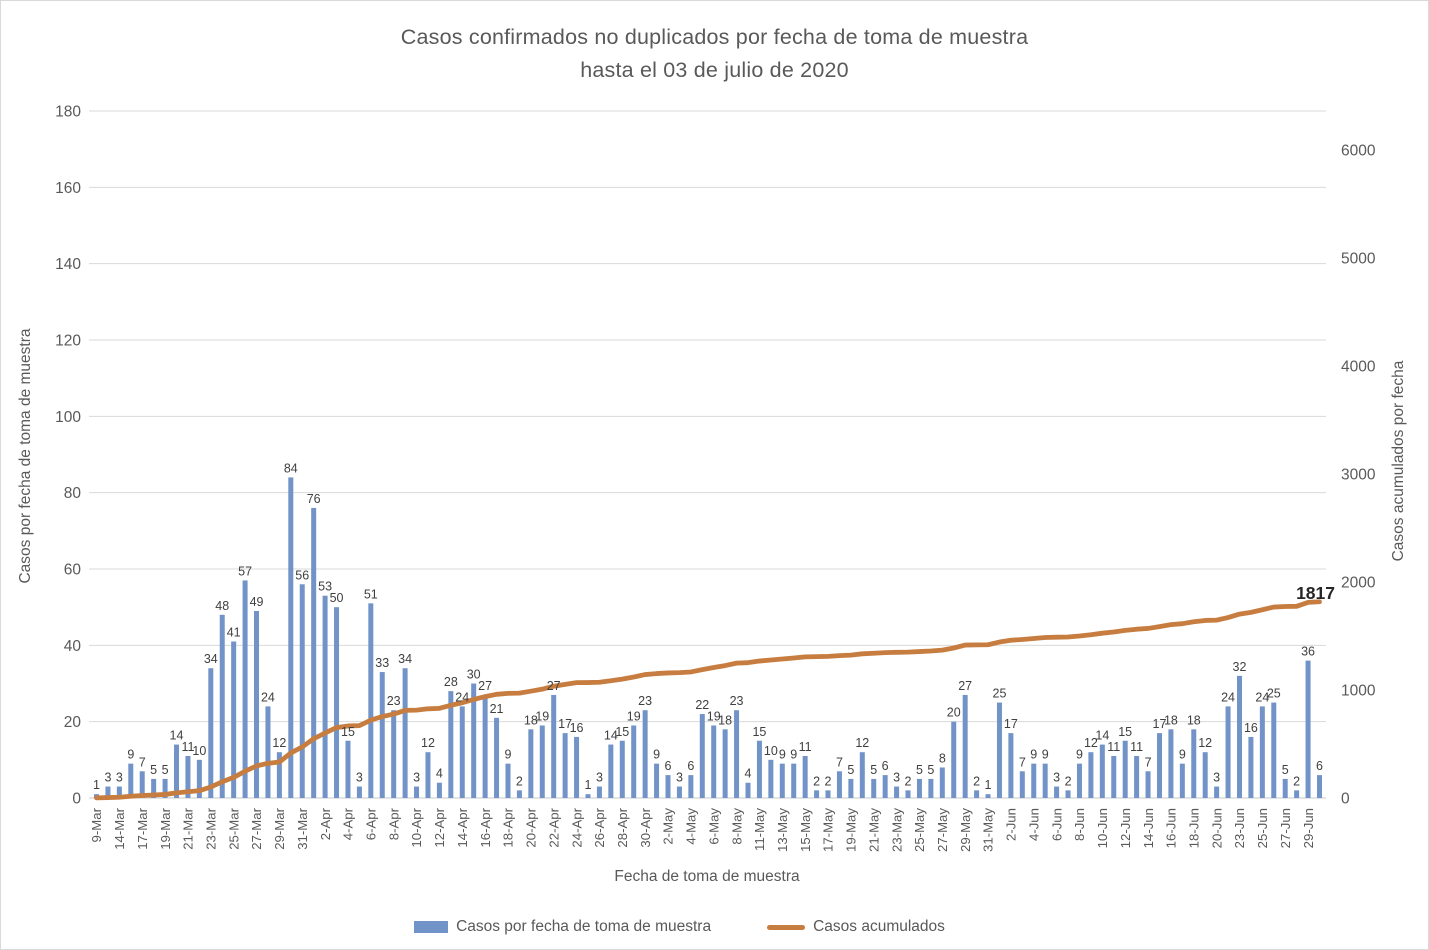  Describe the element at coordinates (337, 598) in the screenshot. I see `bar-value-label: 50` at that location.